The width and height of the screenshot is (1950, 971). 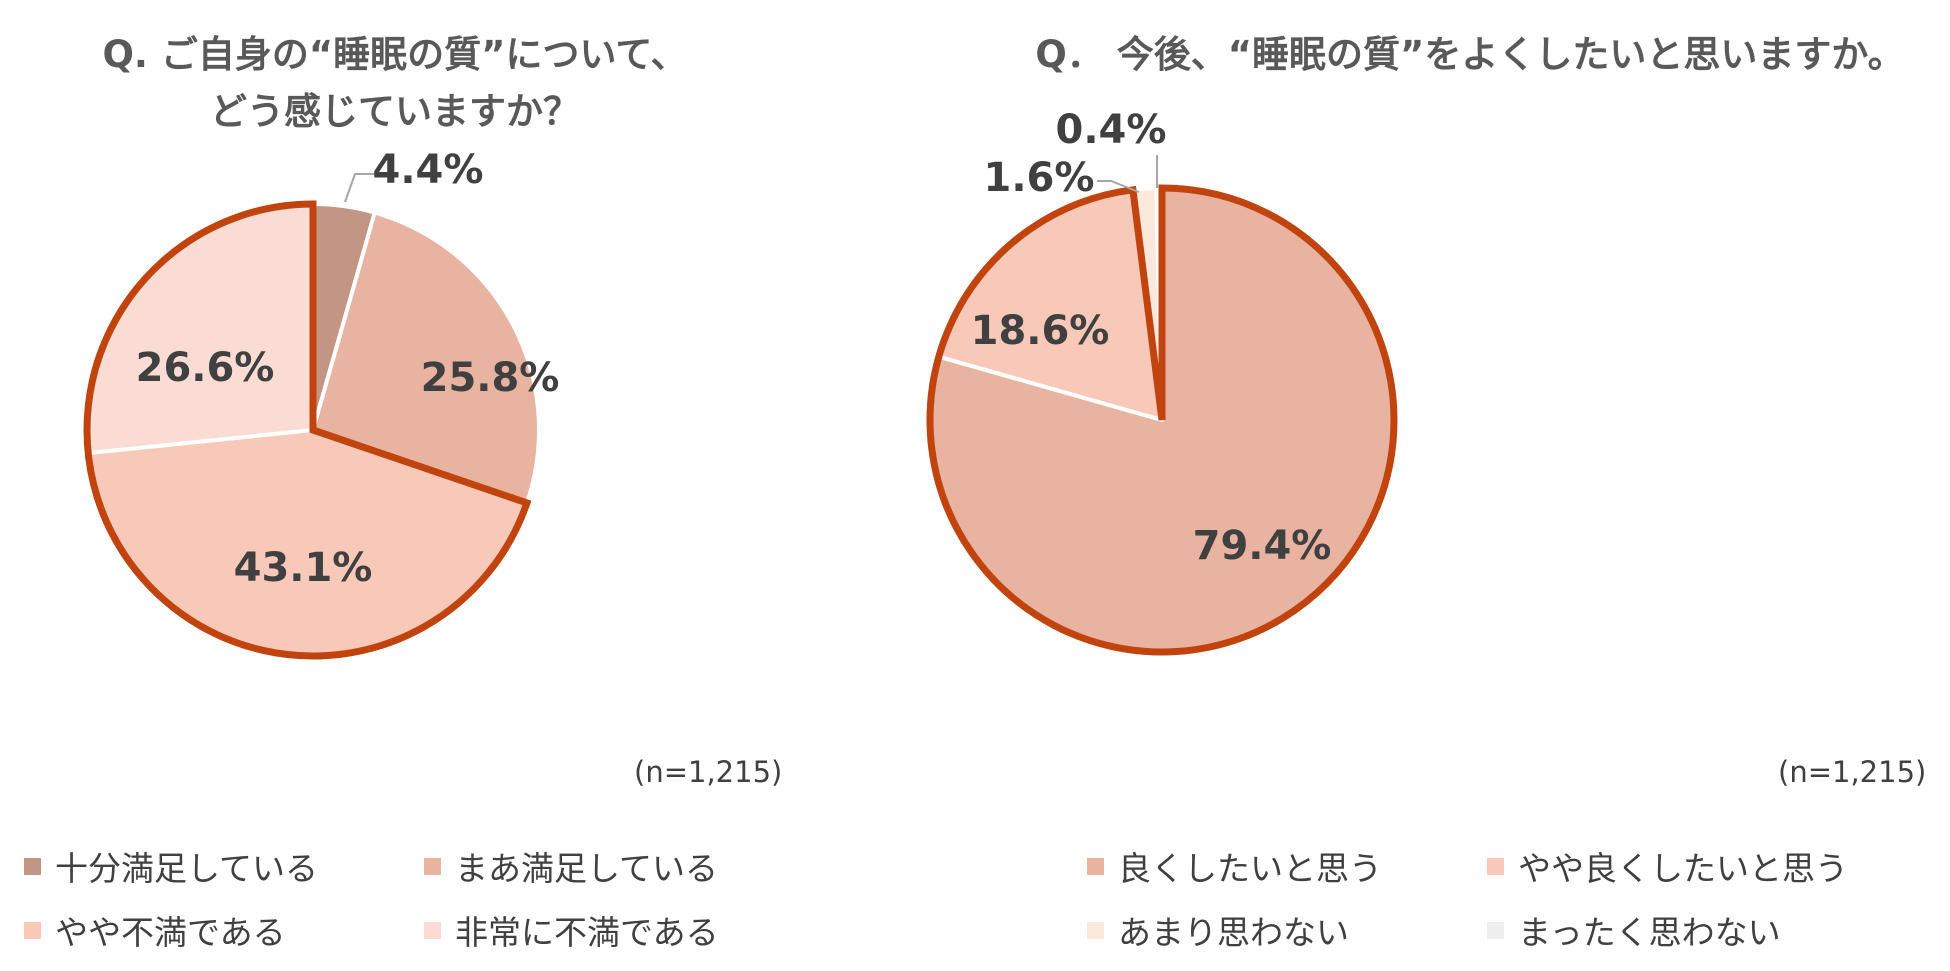 What do you see at coordinates (395, 83) in the screenshot?
I see `chart-title: Q. ご自身の“睡眠の質”について、 どう感じていますか？` at bounding box center [395, 83].